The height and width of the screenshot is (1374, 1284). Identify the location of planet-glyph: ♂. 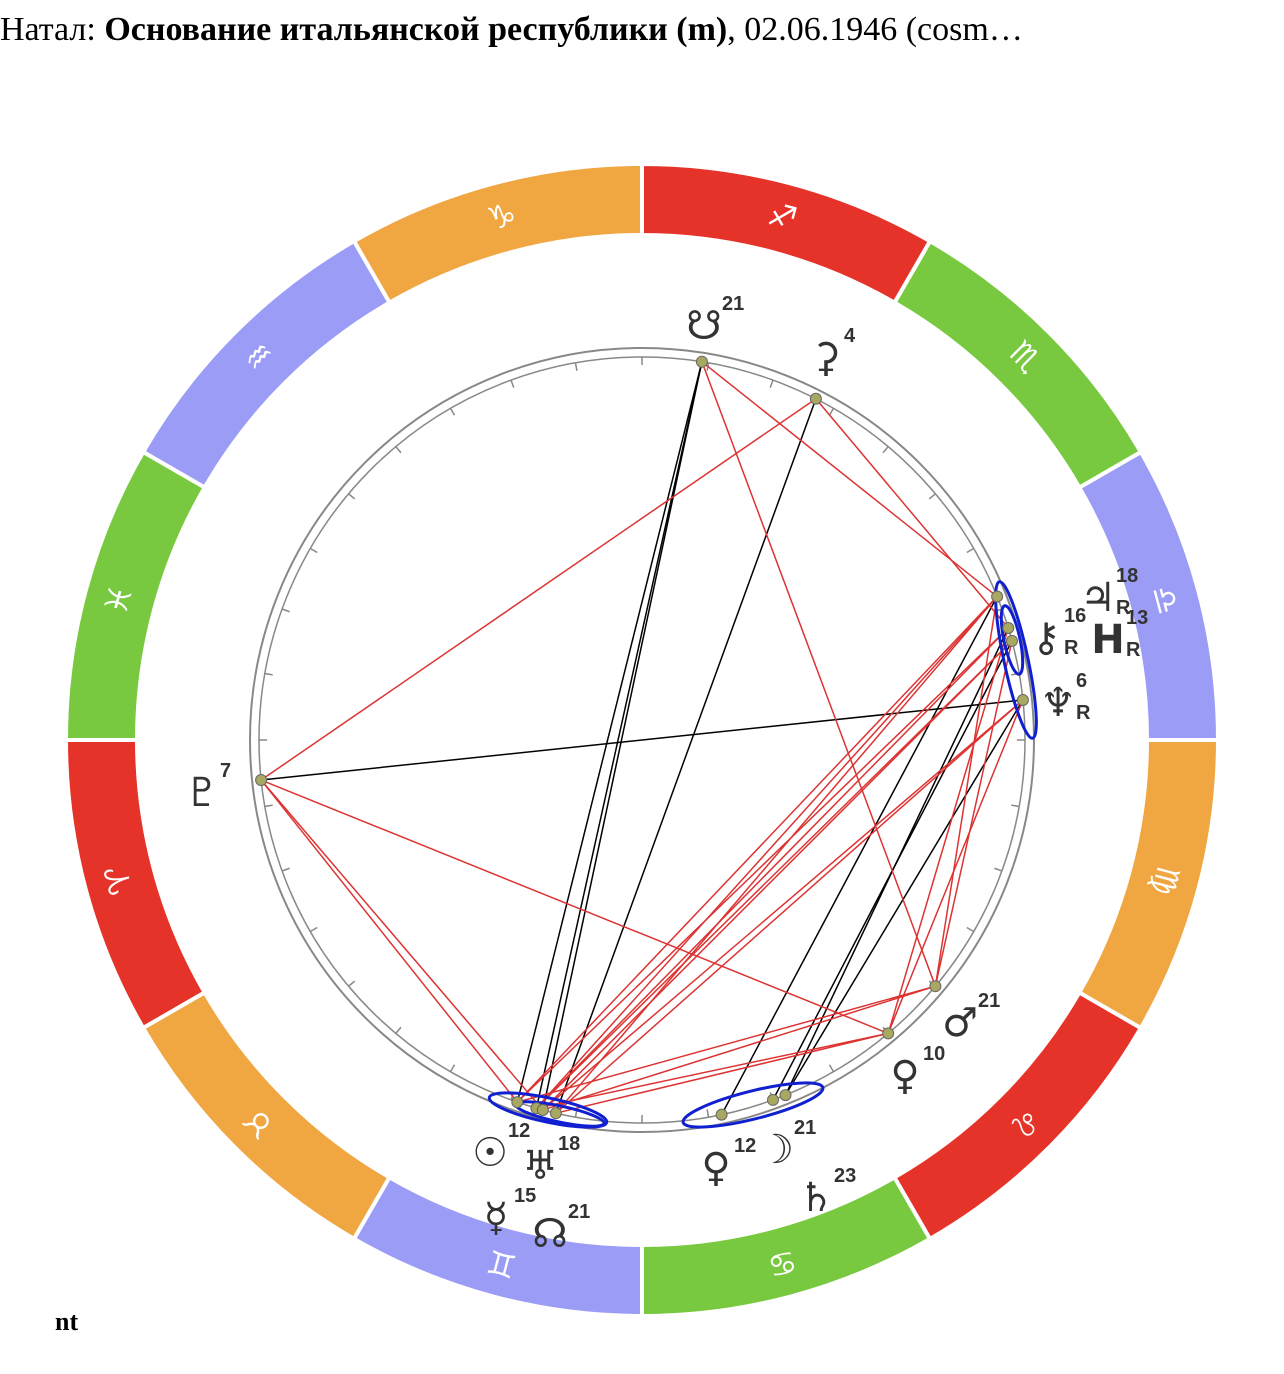
(960, 1023).